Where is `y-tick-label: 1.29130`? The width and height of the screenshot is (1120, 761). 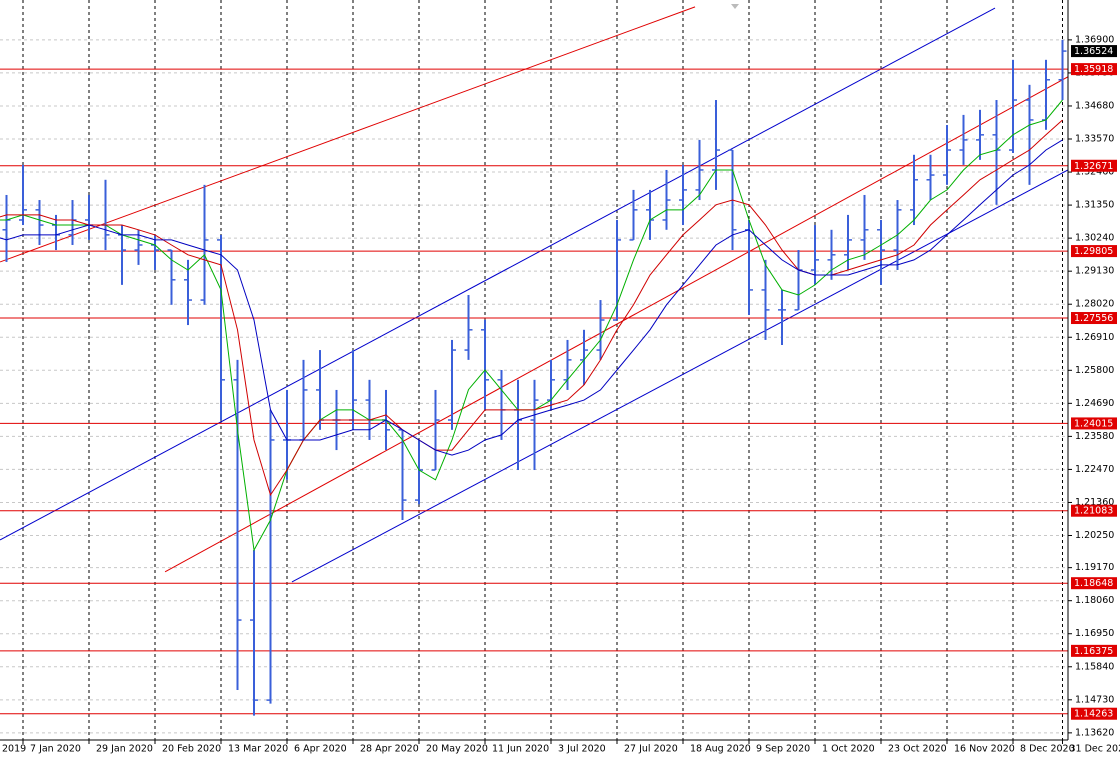 y-tick-label: 1.29130 is located at coordinates (1094, 271).